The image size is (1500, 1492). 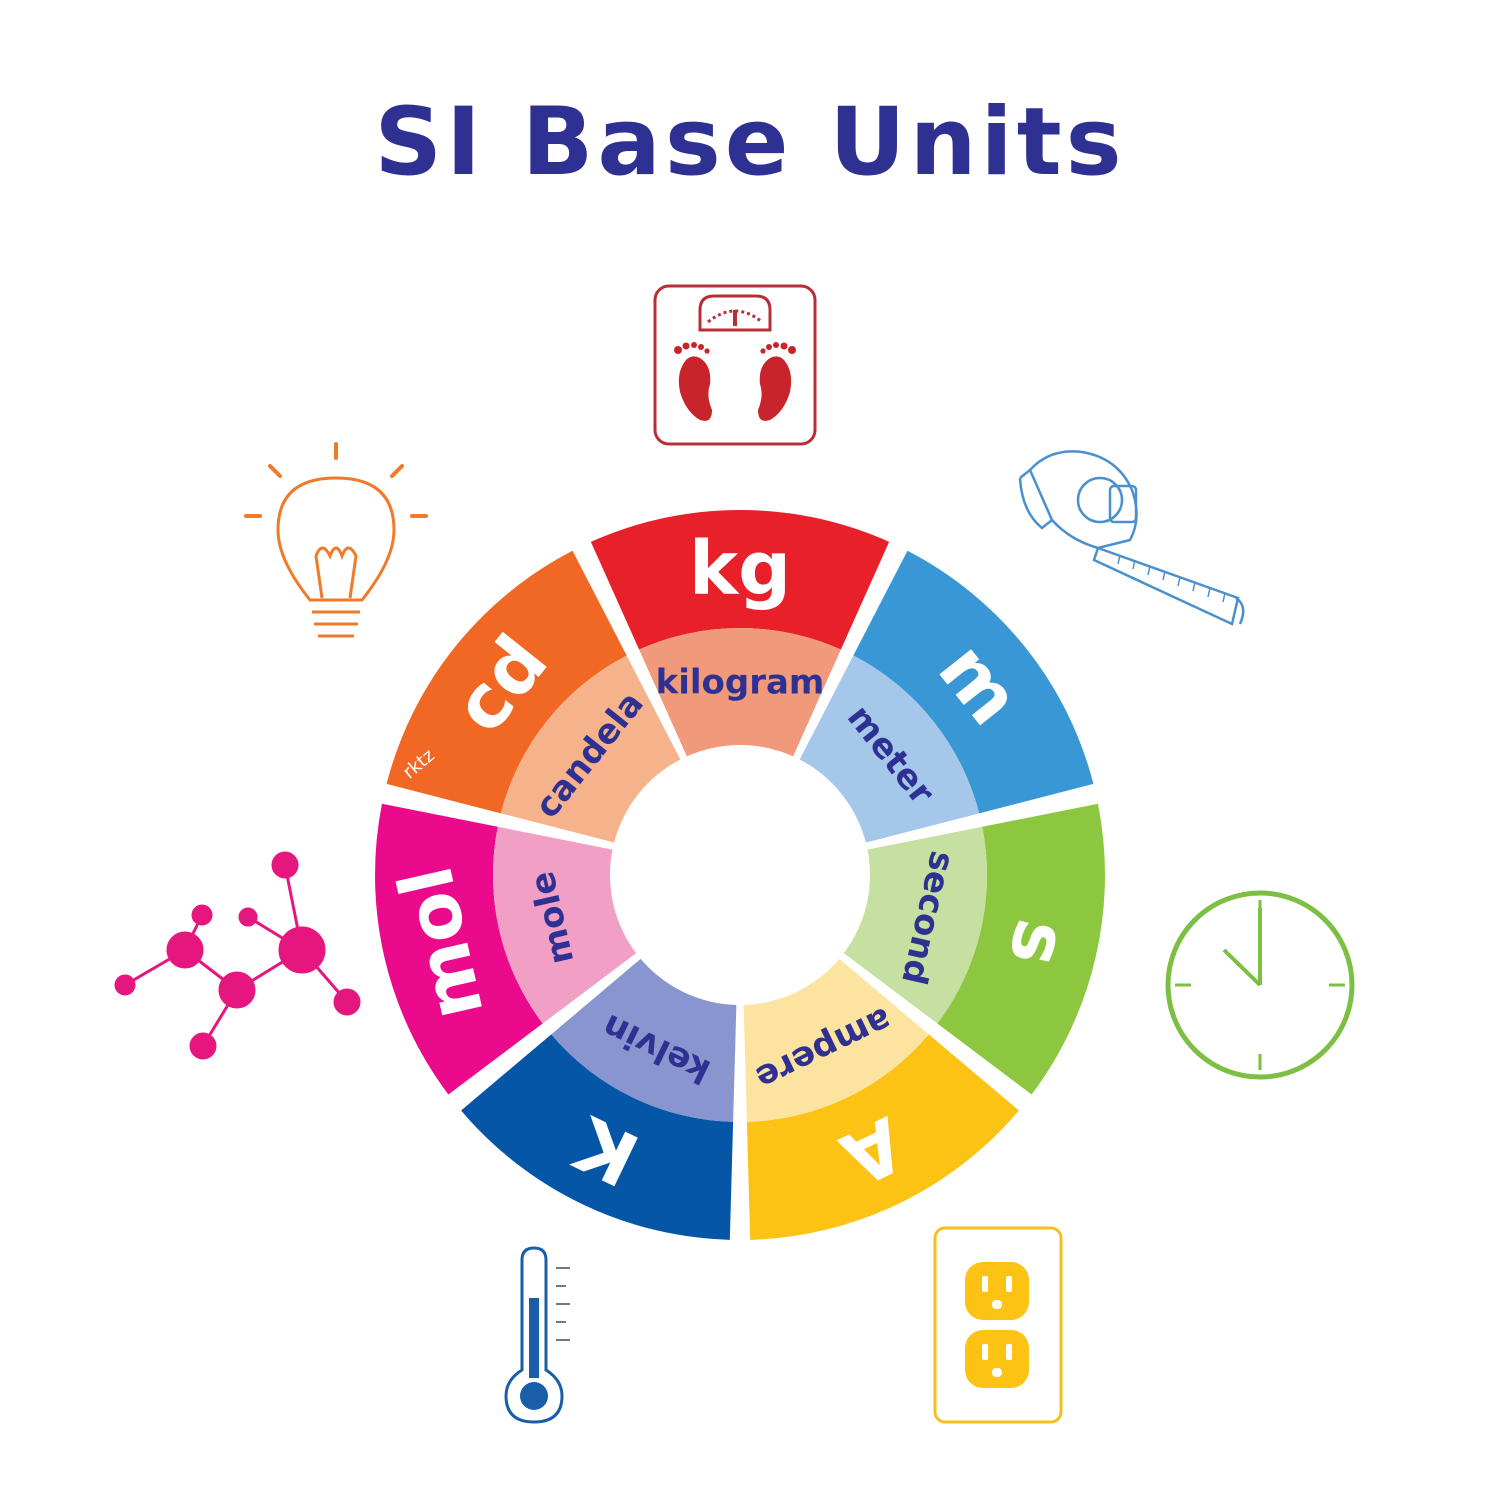 I want to click on segment-outer-candela, so click(x=506, y=682).